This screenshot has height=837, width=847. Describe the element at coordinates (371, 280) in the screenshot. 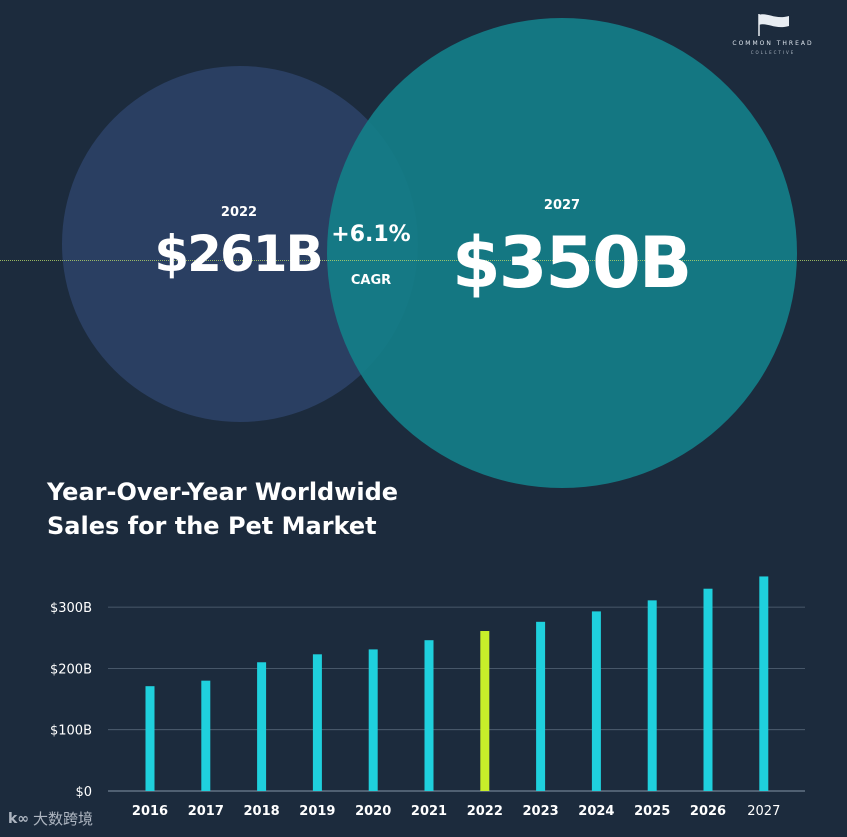

I see `growth-label: CAGR` at that location.